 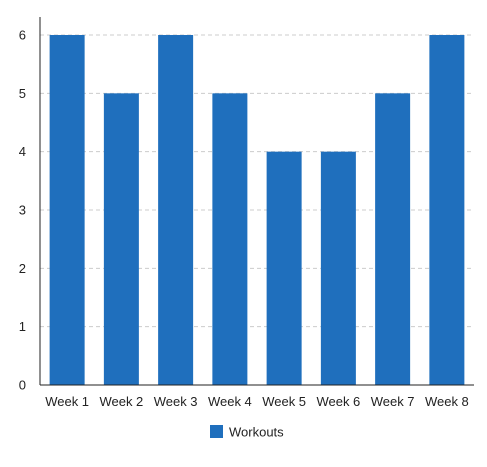 I want to click on legend-swatch-workouts, so click(x=216, y=431).